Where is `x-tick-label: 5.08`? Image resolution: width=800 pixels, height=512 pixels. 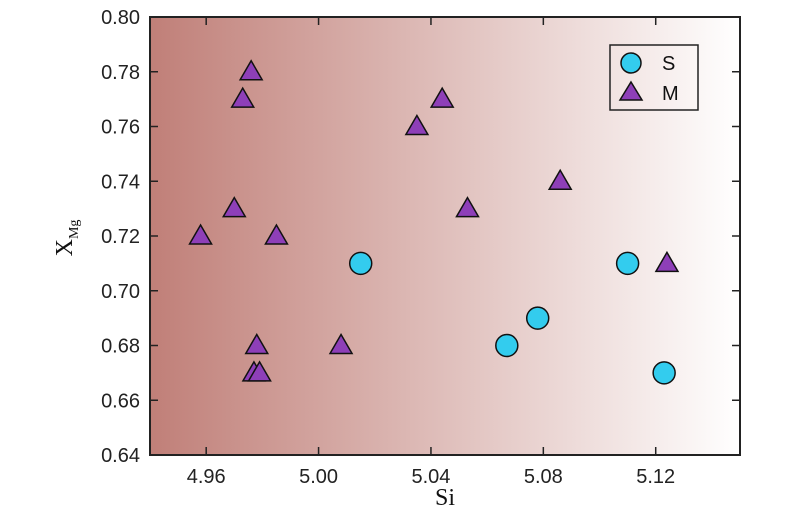 x-tick-label: 5.08 is located at coordinates (543, 477).